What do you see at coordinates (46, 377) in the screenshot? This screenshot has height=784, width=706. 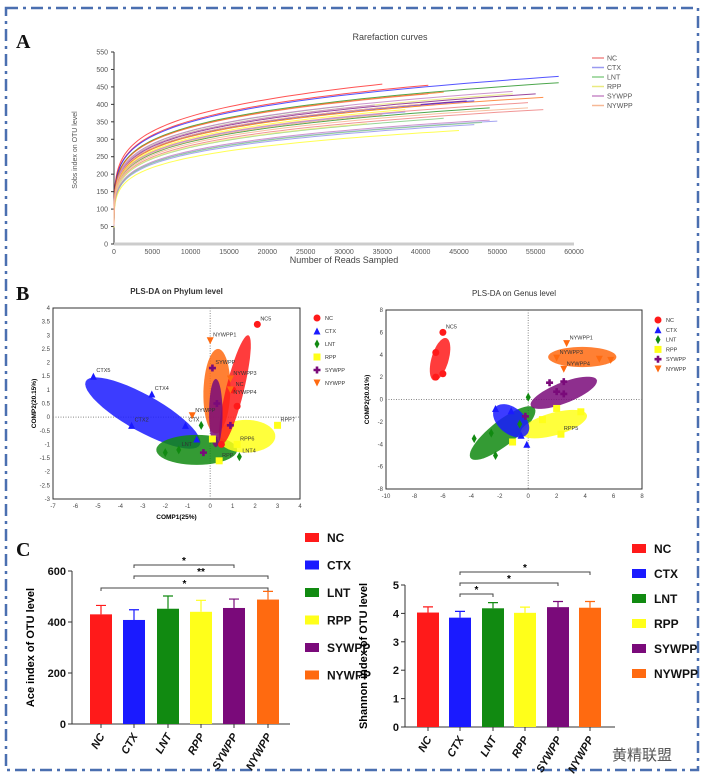 I see `y-tick-label: 1.5` at bounding box center [46, 377].